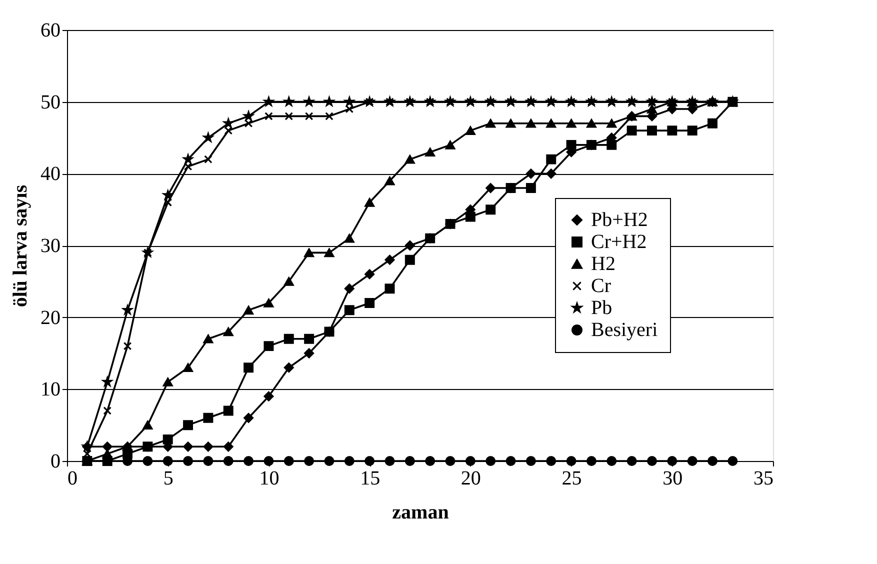 This screenshot has height=564, width=877. Describe the element at coordinates (50, 317) in the screenshot. I see `y-tick-label: 20` at that location.